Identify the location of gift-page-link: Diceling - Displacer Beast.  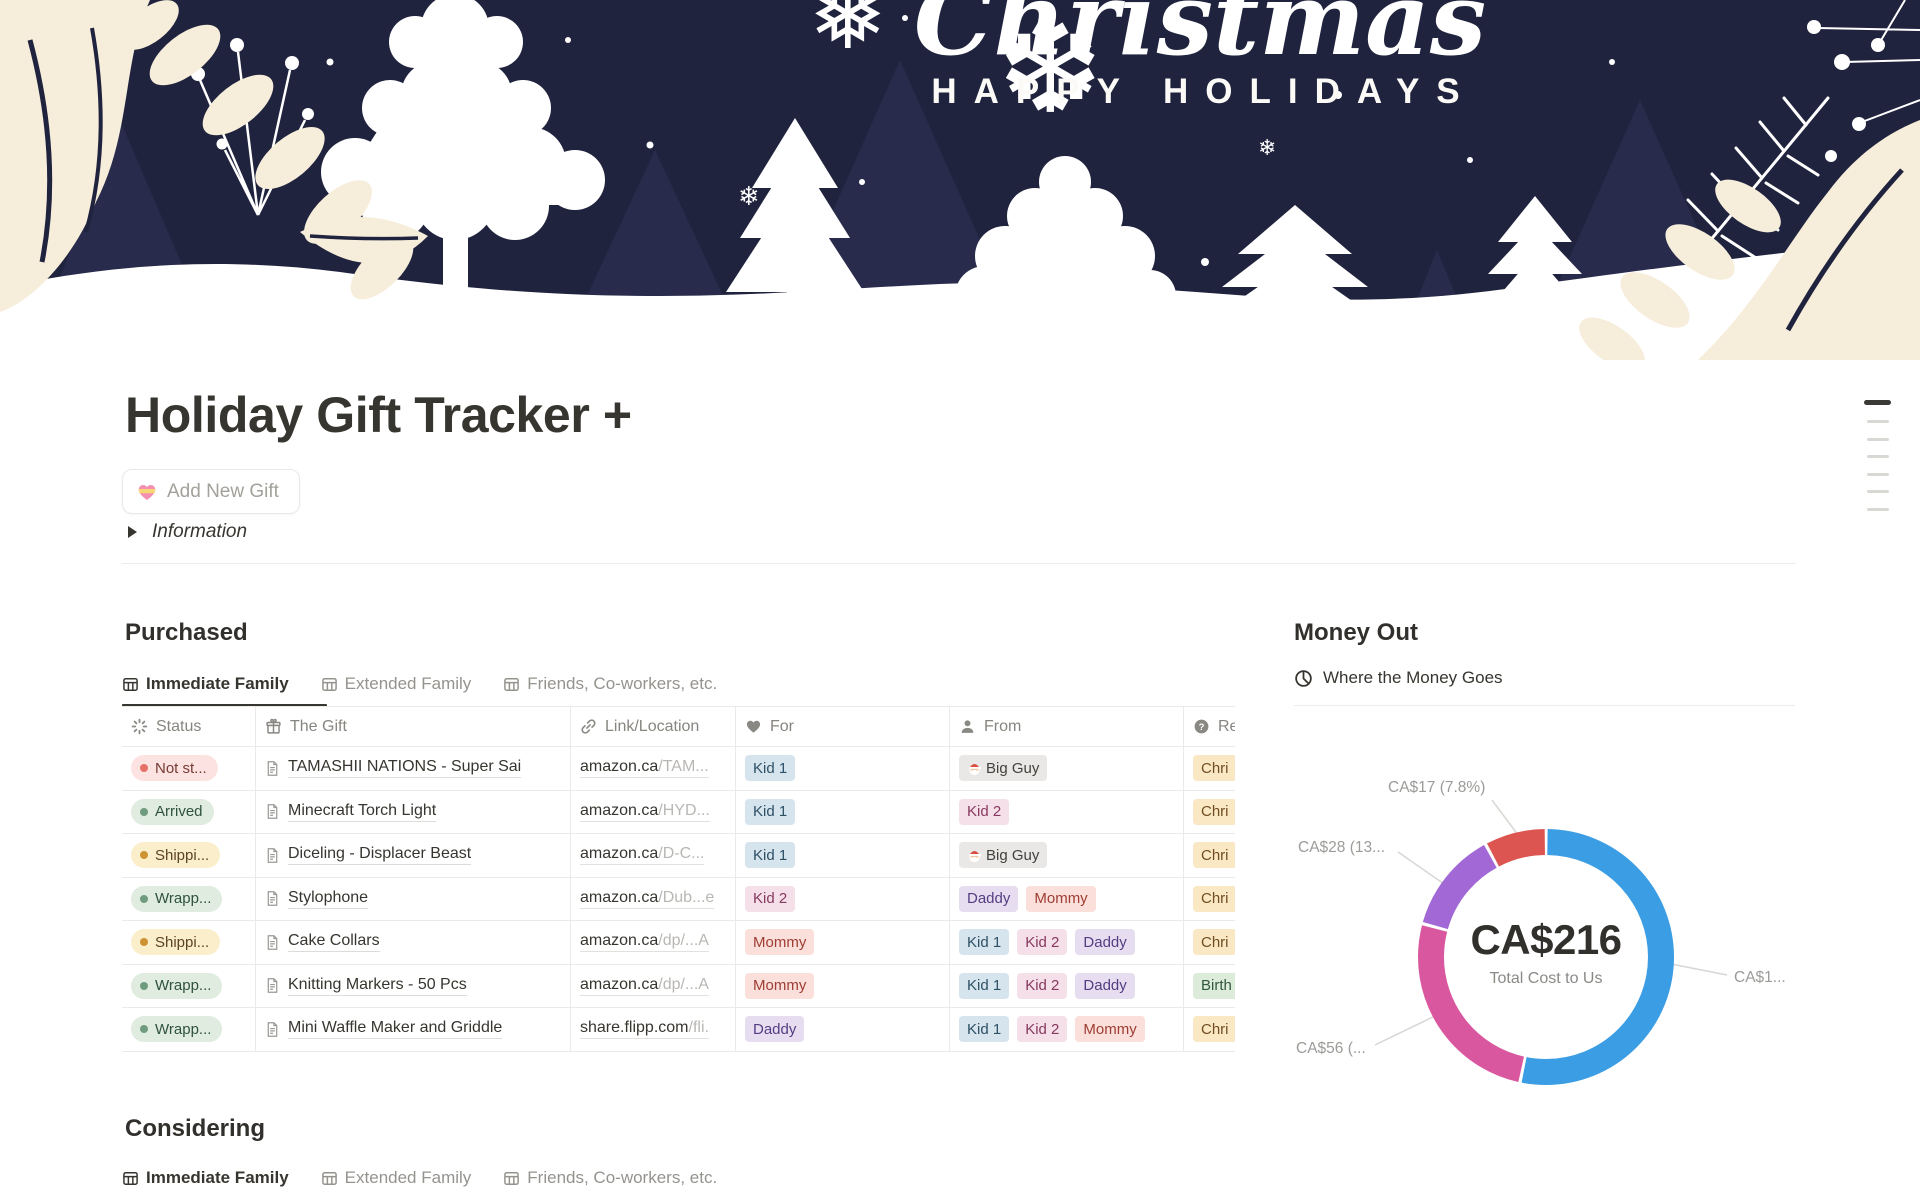
(380, 855).